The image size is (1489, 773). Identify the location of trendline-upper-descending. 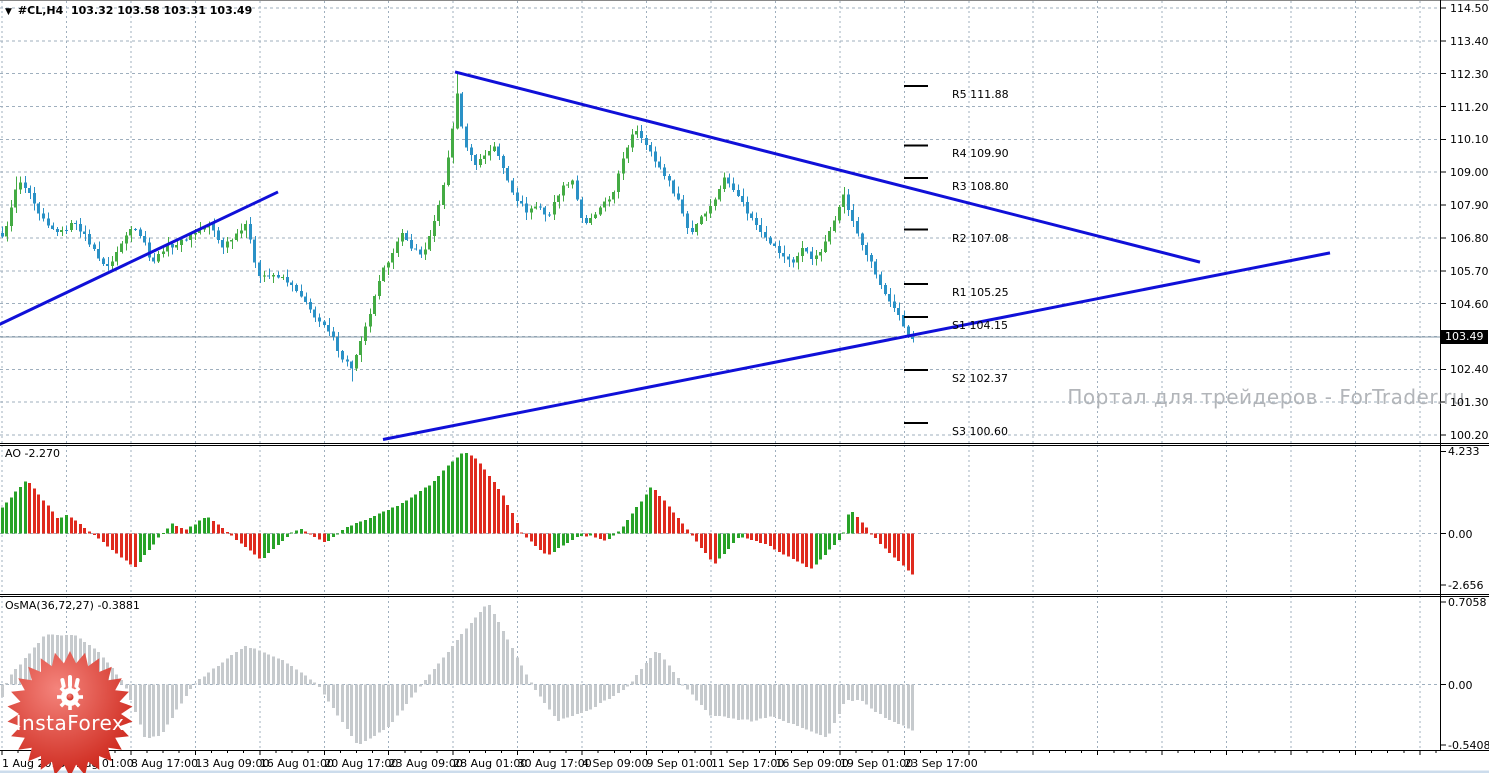
(827, 167).